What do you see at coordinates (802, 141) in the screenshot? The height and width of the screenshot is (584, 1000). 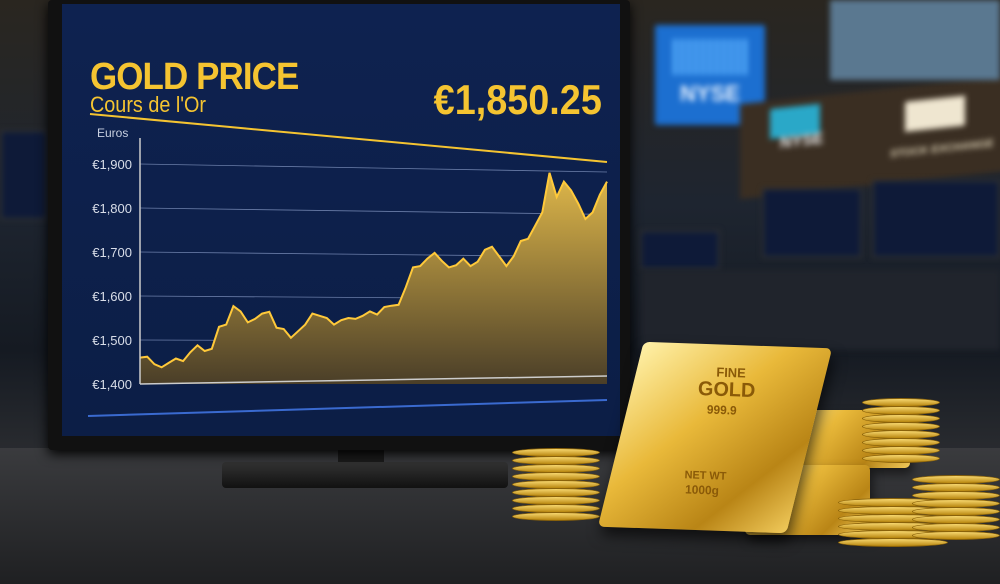 I see `banner-nyse-label: NYSE` at bounding box center [802, 141].